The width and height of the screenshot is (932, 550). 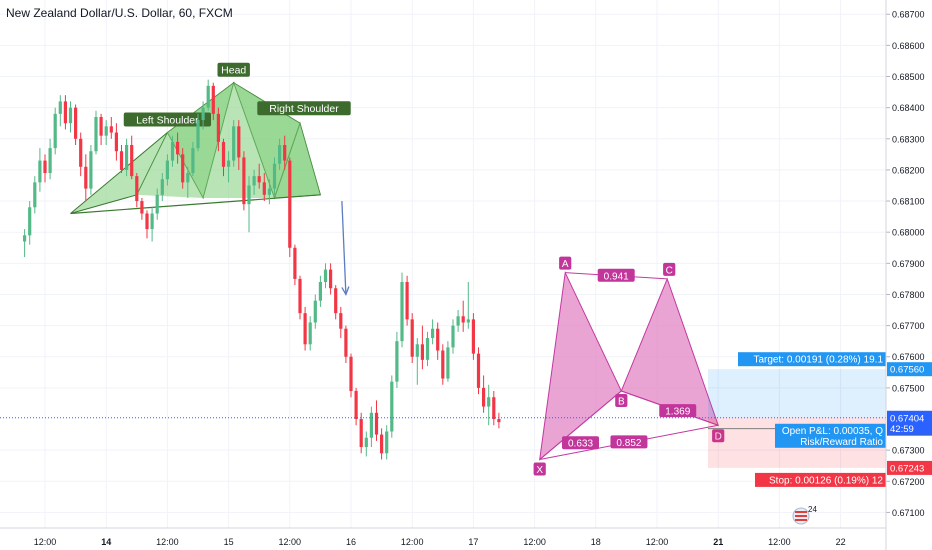 I want to click on current-price-label: 0.67404, so click(x=907, y=418).